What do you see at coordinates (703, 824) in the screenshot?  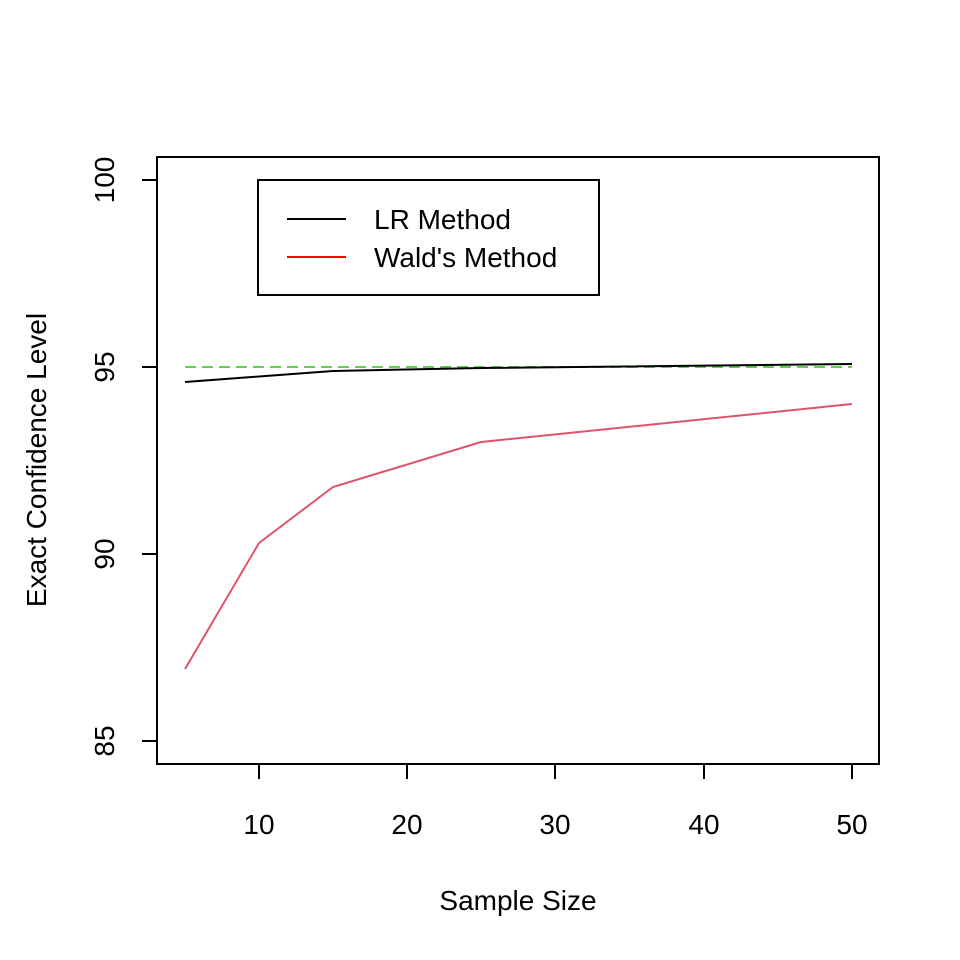 I see `x-tick-label: 40` at bounding box center [703, 824].